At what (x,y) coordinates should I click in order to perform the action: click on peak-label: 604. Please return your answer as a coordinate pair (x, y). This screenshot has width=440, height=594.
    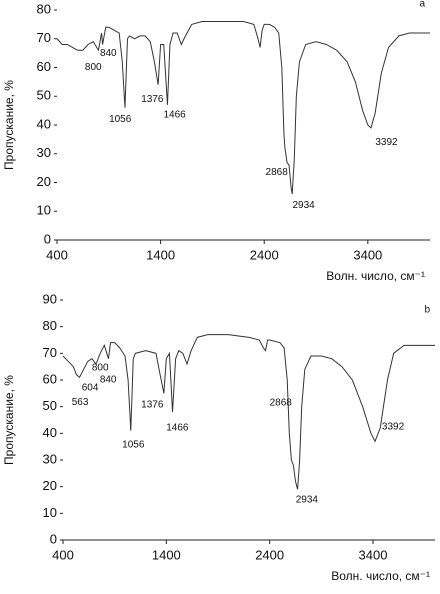
    Looking at the image, I should click on (90, 388).